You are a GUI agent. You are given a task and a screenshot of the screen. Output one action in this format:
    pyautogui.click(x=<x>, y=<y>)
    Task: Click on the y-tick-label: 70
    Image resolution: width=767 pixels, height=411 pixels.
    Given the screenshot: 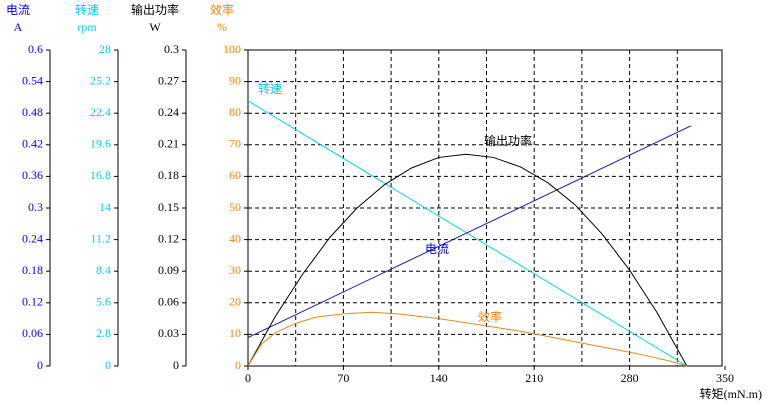 What is the action you would take?
    pyautogui.click(x=235, y=144)
    